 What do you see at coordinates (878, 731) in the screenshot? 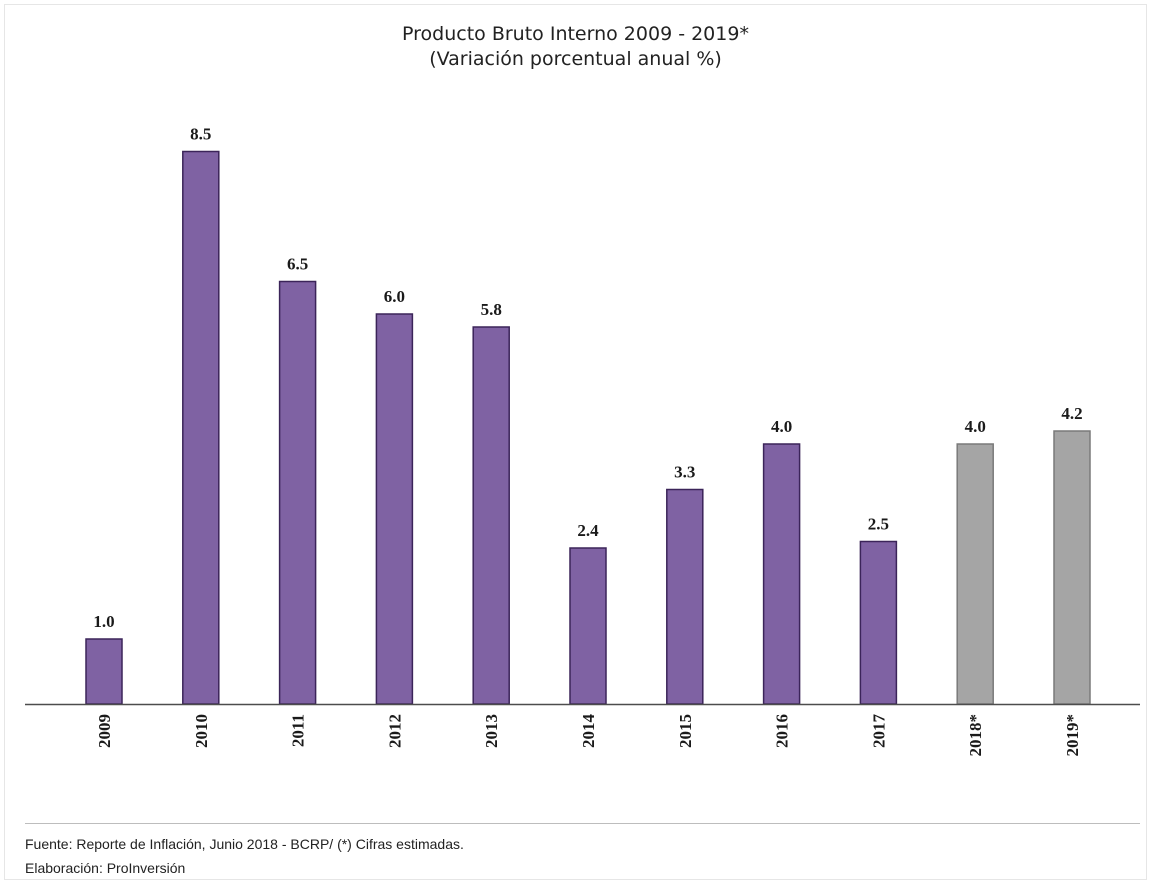
I see `x-tick-label-2017: 2017` at bounding box center [878, 731].